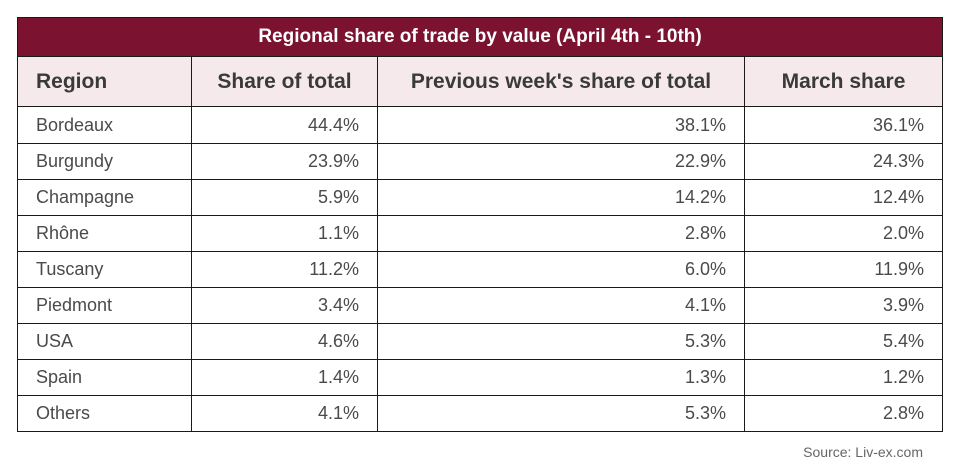 The image size is (963, 475). I want to click on table-row: Tuscany 11.2% 6.0% 11.9%, so click(480, 269).